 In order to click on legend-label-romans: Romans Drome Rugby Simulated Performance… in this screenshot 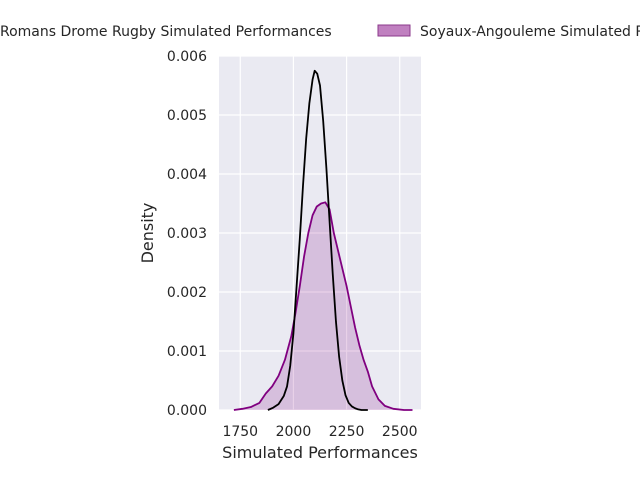, I will do `click(166, 32)`.